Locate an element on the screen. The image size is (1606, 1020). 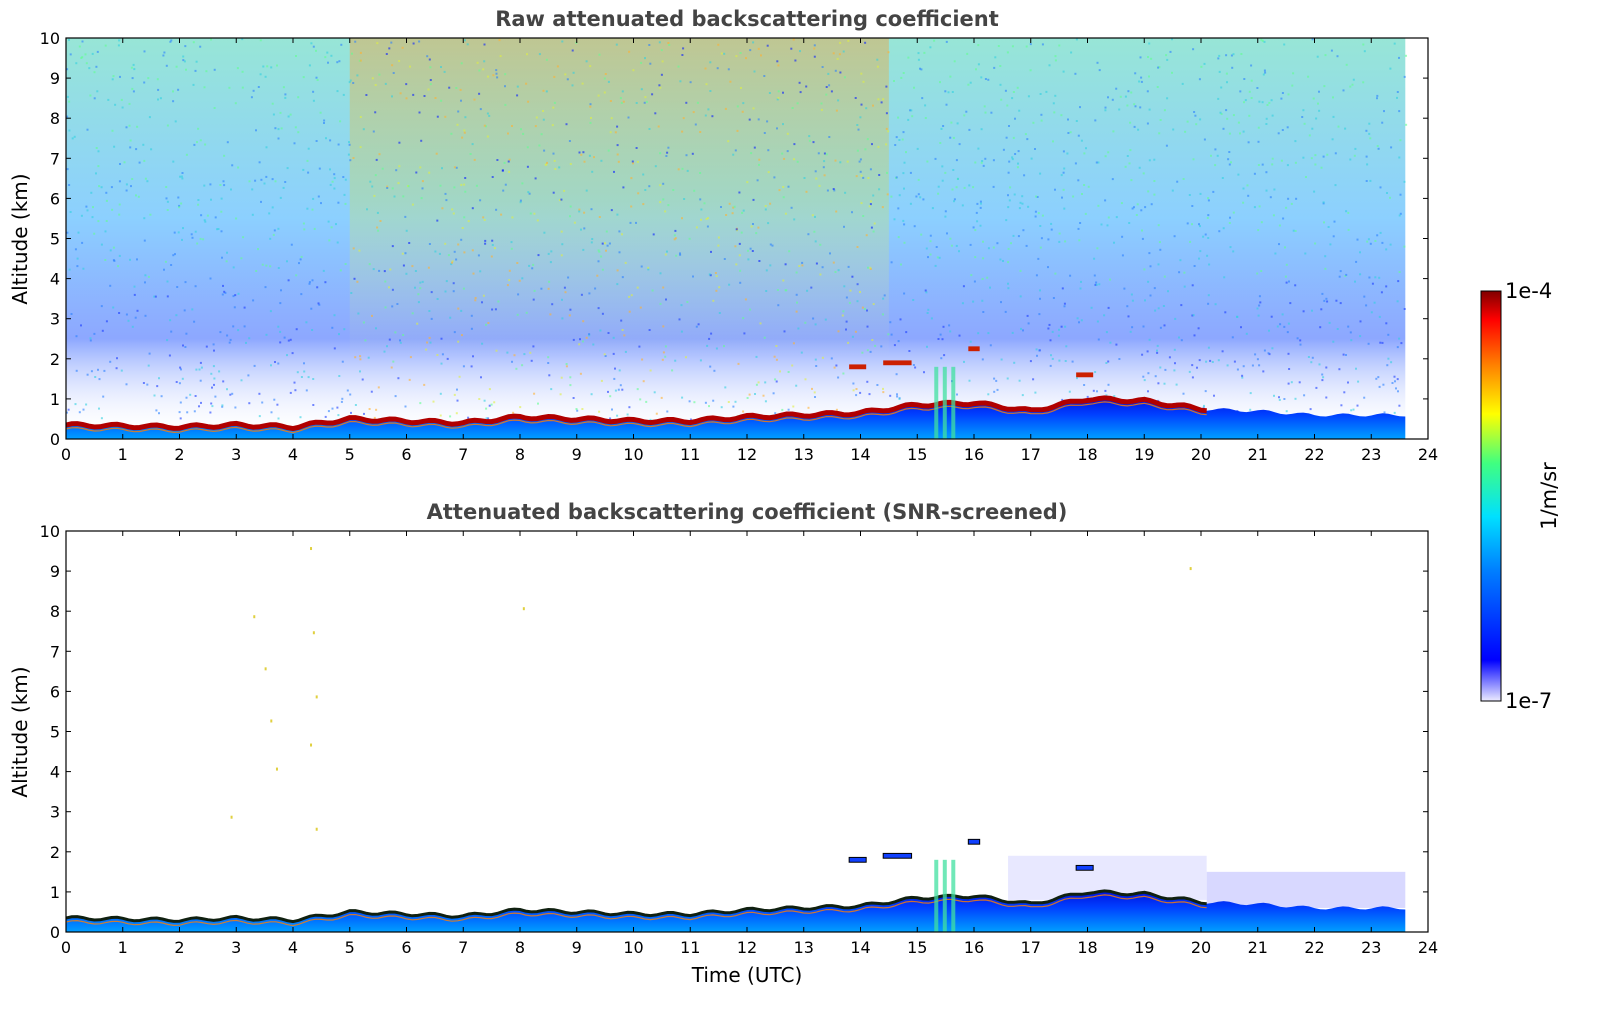
x-tick-label: 16 is located at coordinates (974, 454).